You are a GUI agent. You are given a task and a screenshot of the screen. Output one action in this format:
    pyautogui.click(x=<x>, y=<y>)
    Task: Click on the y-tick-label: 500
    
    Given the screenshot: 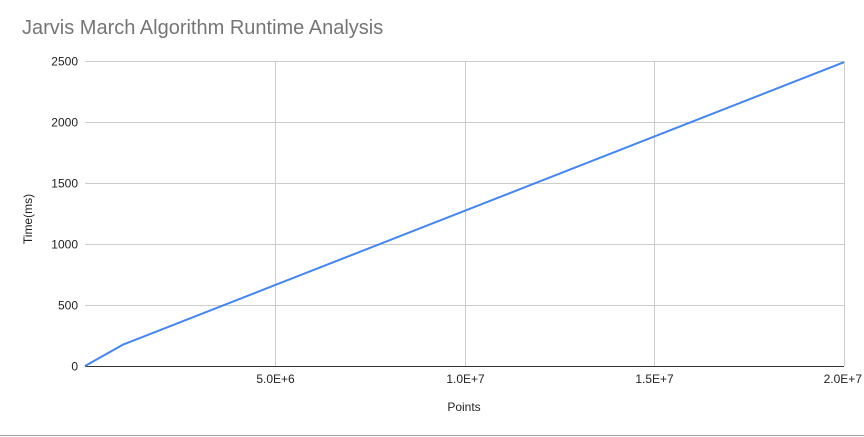 What is the action you would take?
    pyautogui.click(x=68, y=306)
    